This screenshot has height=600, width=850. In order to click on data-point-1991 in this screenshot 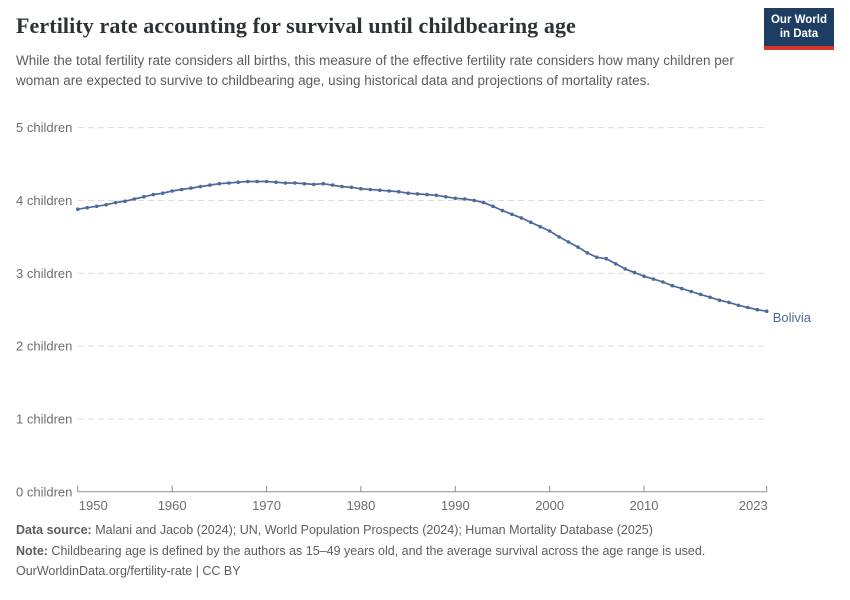, I will do `click(464, 199)`.